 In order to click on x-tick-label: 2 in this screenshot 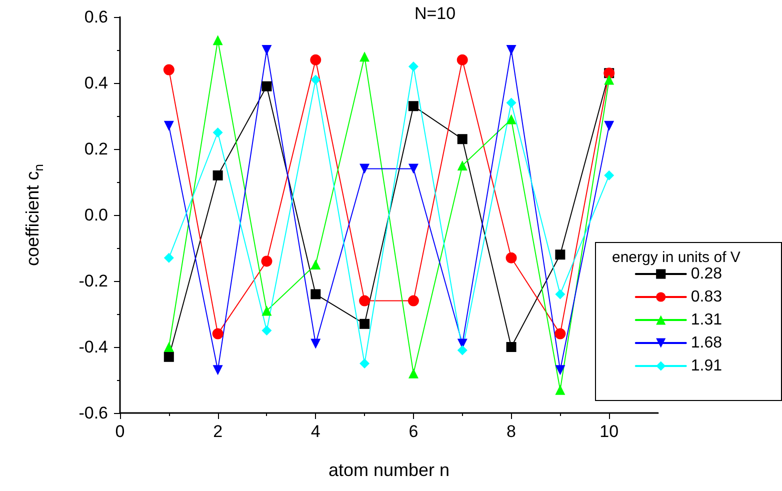, I will do `click(218, 431)`.